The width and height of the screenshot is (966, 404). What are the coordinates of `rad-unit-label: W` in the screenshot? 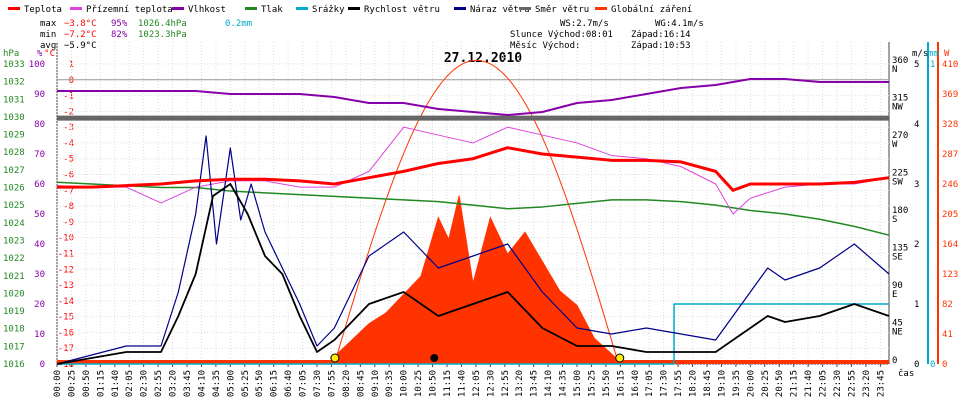 It's located at (947, 54).